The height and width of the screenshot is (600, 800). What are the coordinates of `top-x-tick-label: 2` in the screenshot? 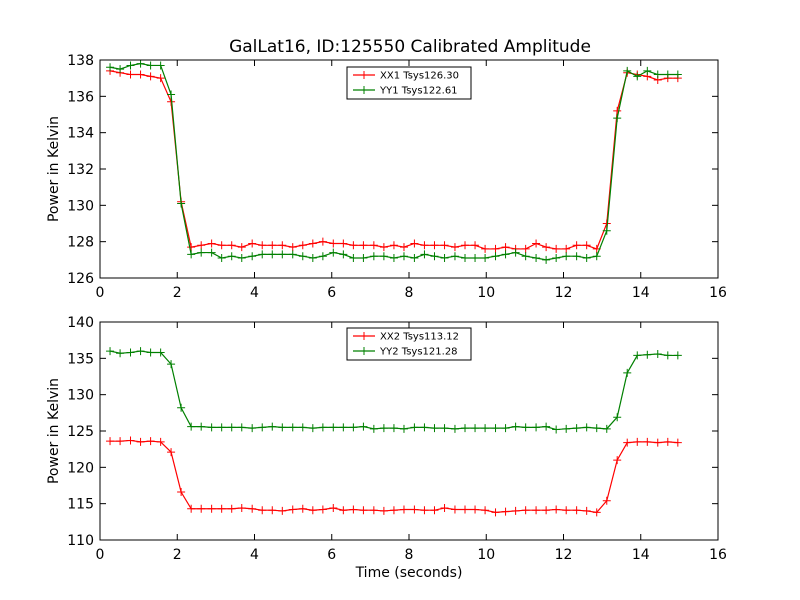 It's located at (177, 293).